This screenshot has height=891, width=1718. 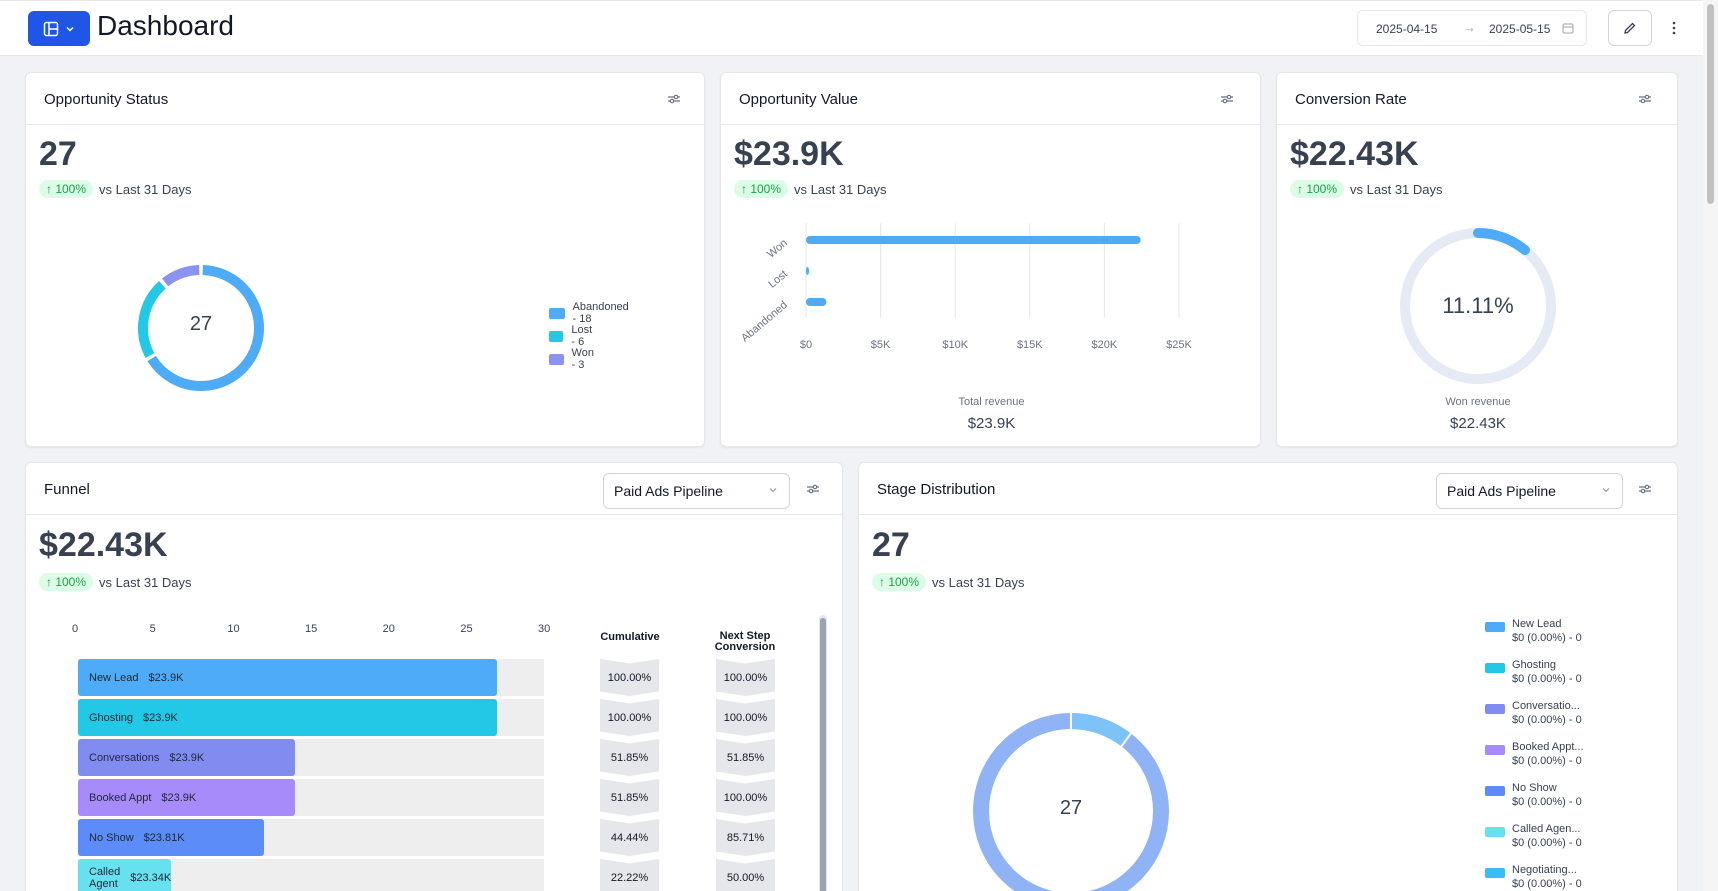 I want to click on legend-item: Negotiating... $0 (0.00%) - 0, so click(x=1540, y=877).